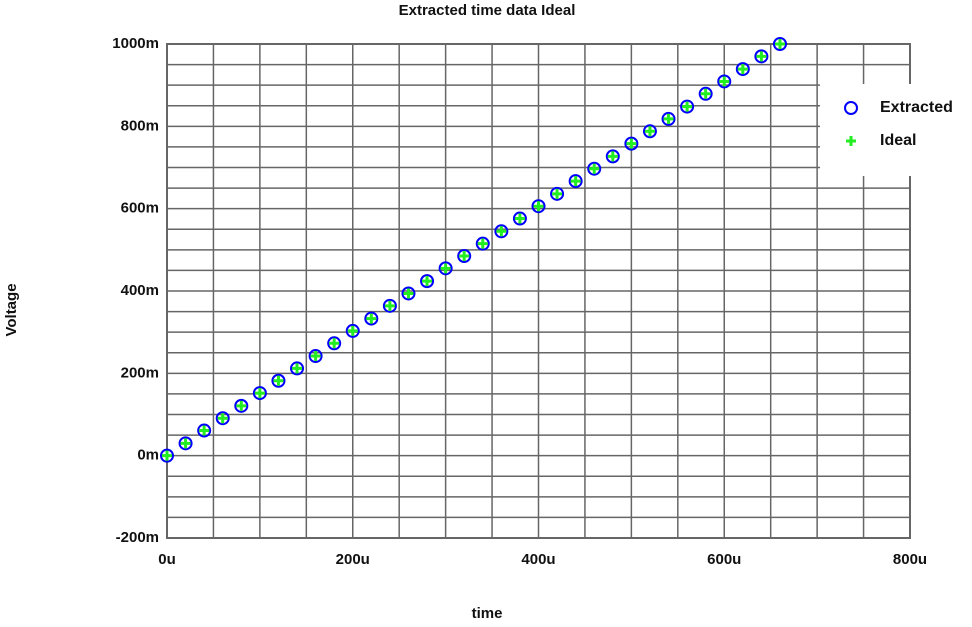 This screenshot has height=627, width=972. Describe the element at coordinates (724, 559) in the screenshot. I see `x-tick-label: 600u` at that location.